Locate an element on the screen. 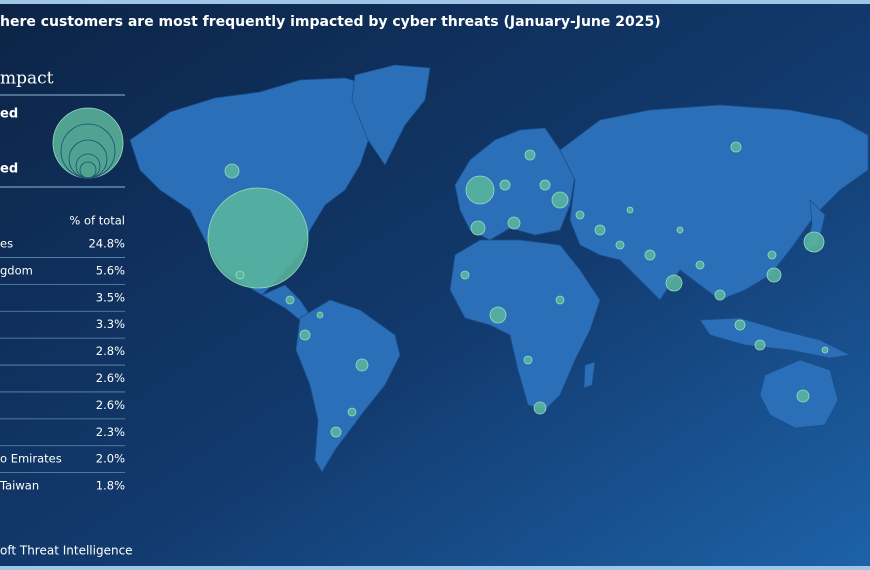  row-name: gdom is located at coordinates (16, 270).